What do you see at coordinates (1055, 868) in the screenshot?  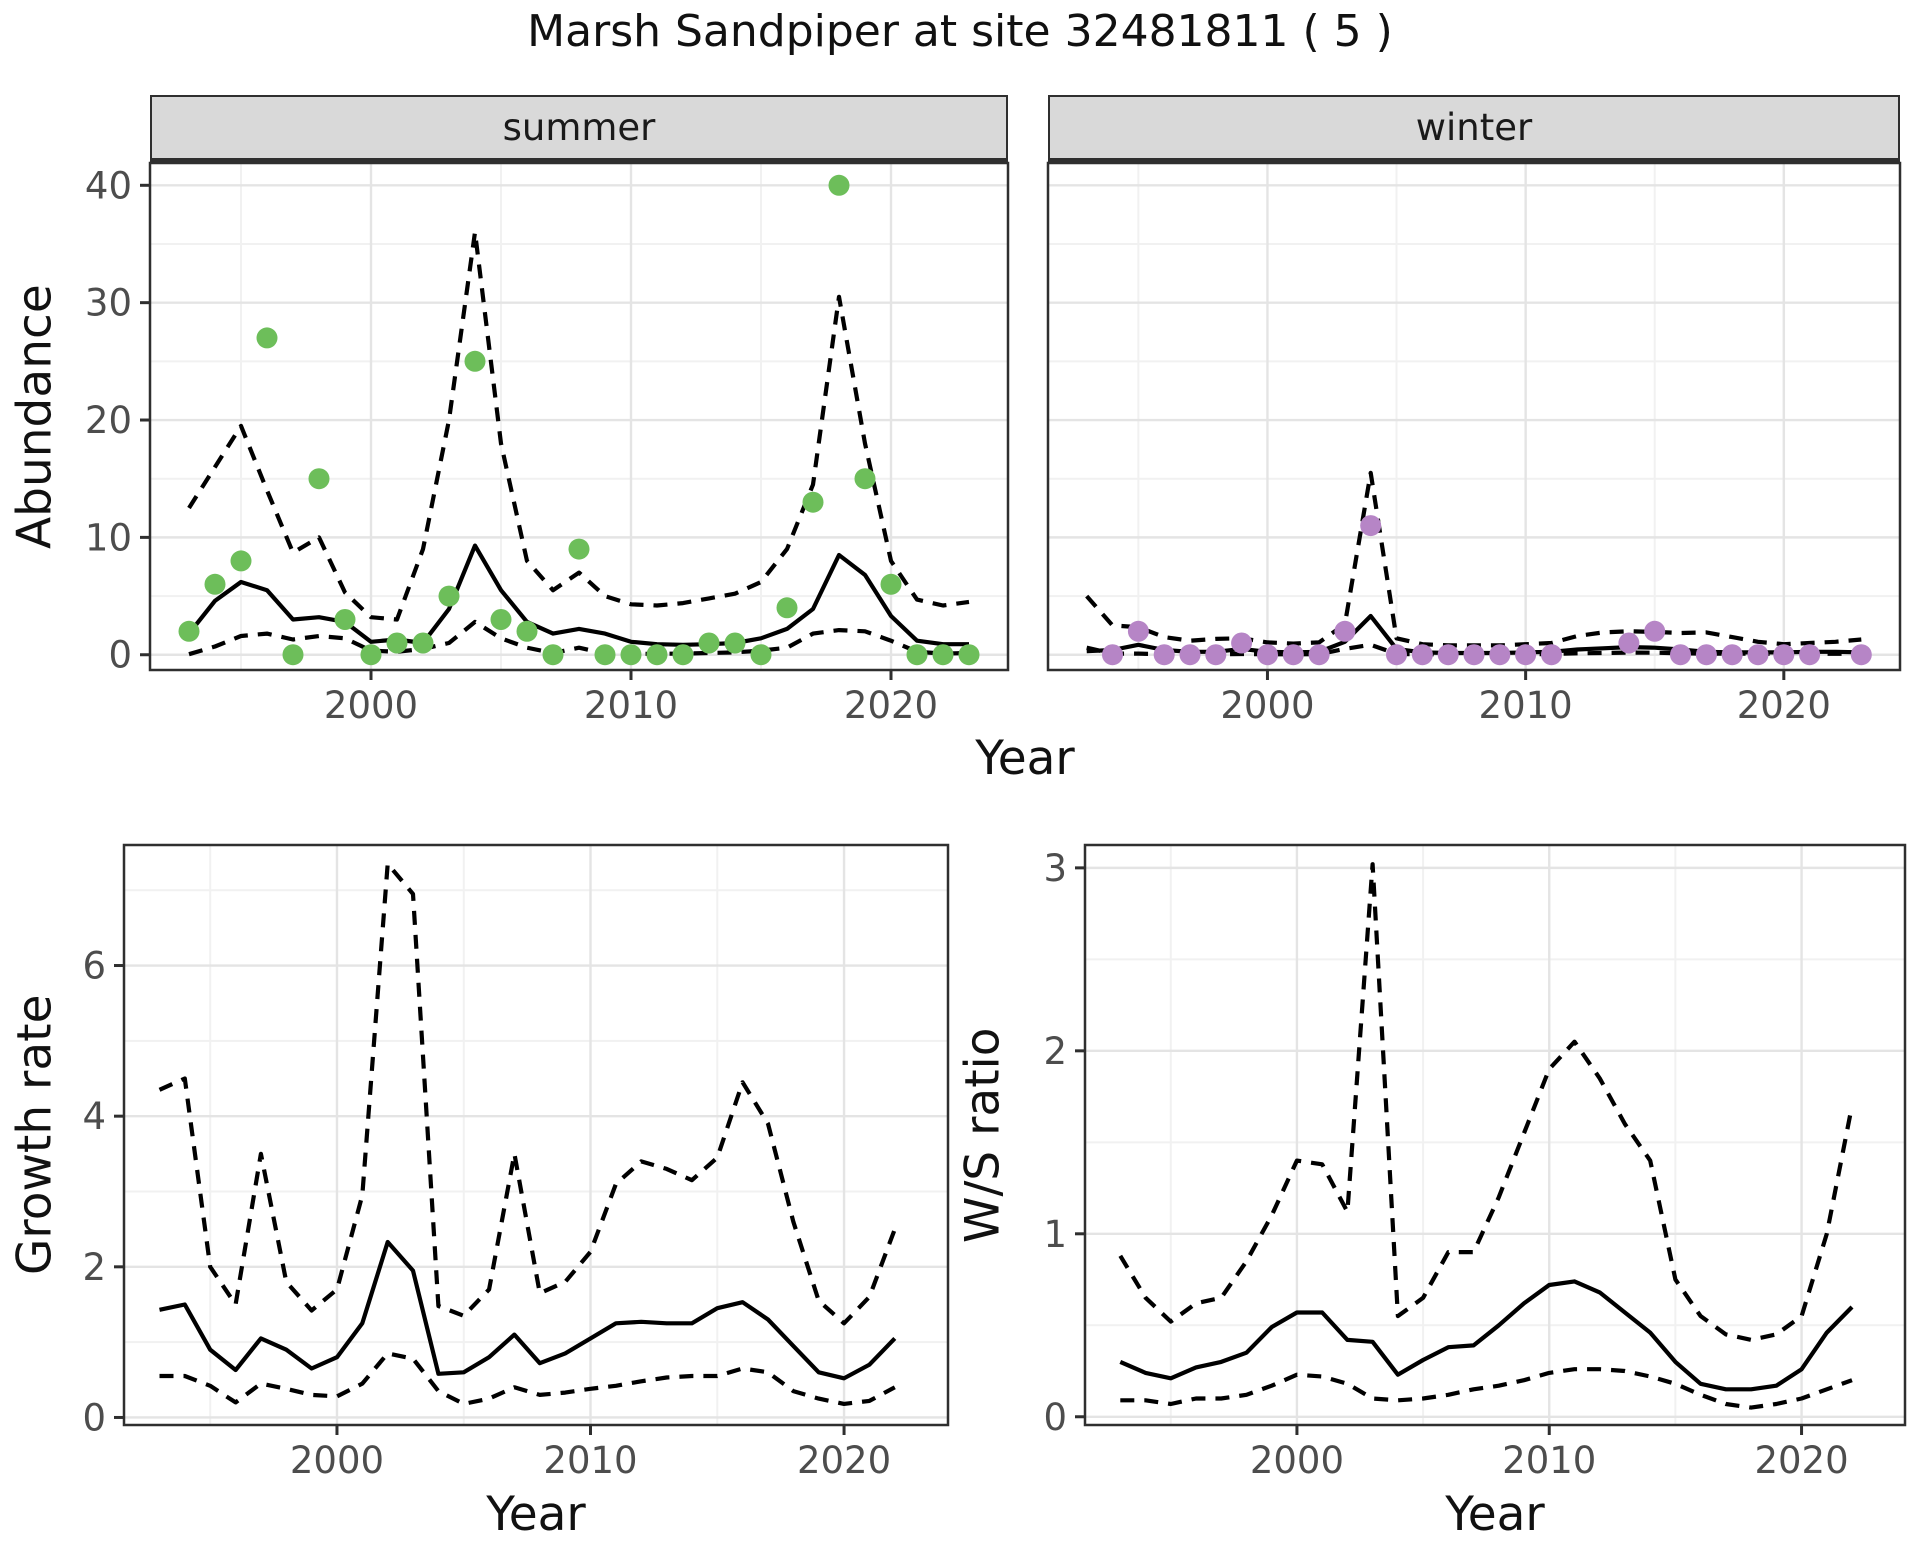 I see `y-tick-label: 3` at bounding box center [1055, 868].